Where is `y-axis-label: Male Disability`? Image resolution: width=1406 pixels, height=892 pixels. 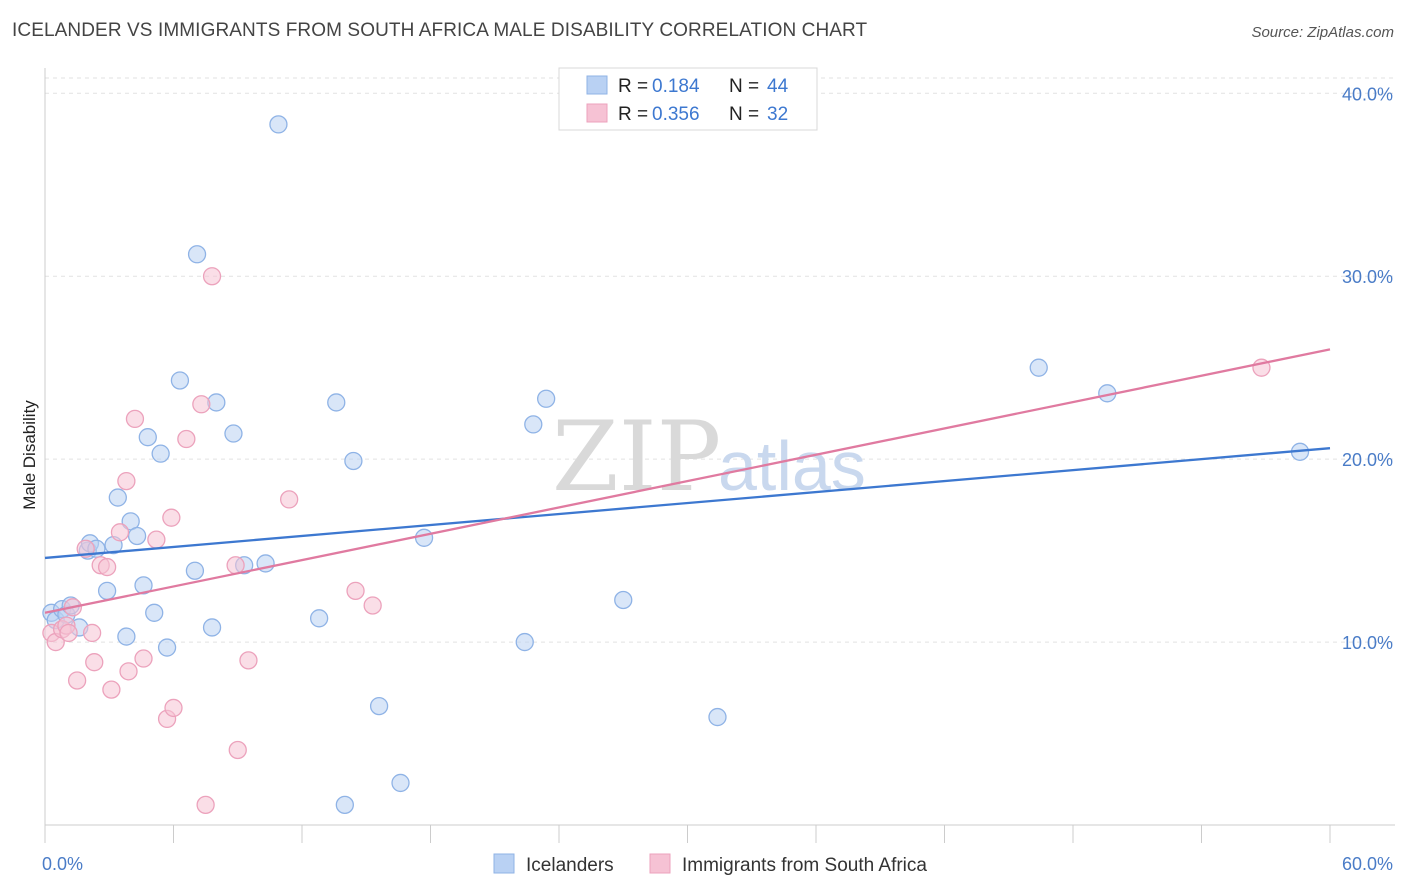 y-axis-label: Male Disability is located at coordinates (29, 455).